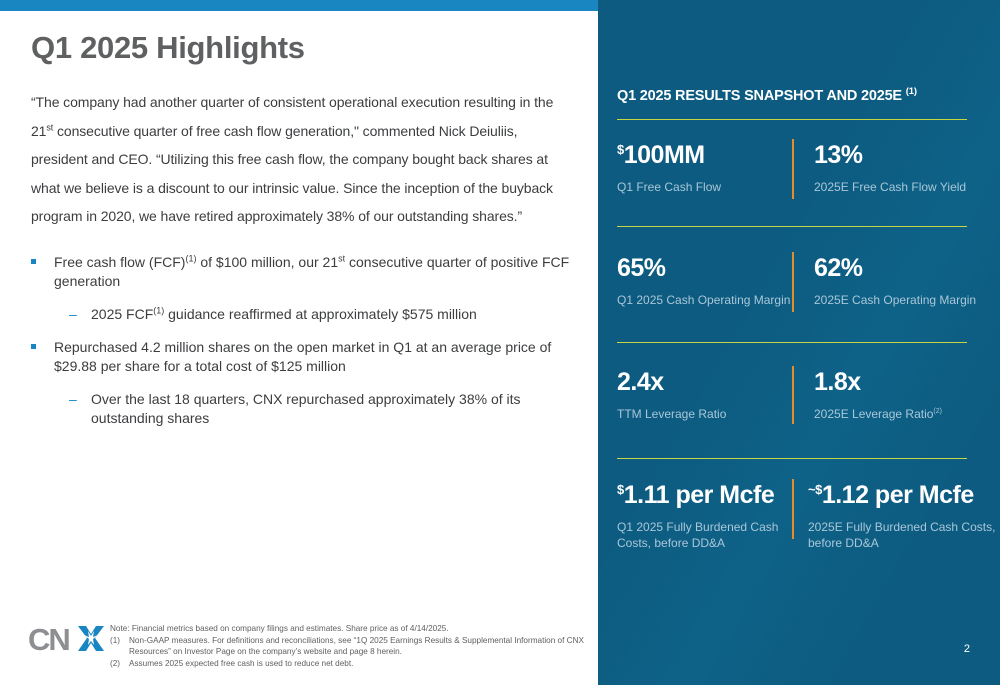  Describe the element at coordinates (891, 495) in the screenshot. I see `metric-value: ~$1.12 per Mcfe` at that location.